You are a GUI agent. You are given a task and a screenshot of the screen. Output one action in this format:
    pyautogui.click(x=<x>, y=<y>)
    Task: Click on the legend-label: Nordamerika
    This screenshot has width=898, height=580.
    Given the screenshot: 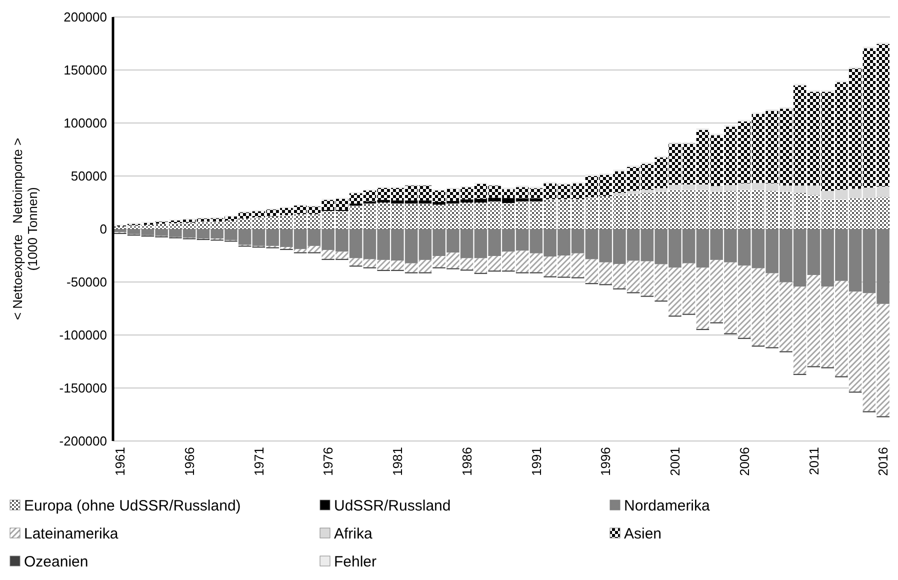 What is the action you would take?
    pyautogui.click(x=667, y=505)
    